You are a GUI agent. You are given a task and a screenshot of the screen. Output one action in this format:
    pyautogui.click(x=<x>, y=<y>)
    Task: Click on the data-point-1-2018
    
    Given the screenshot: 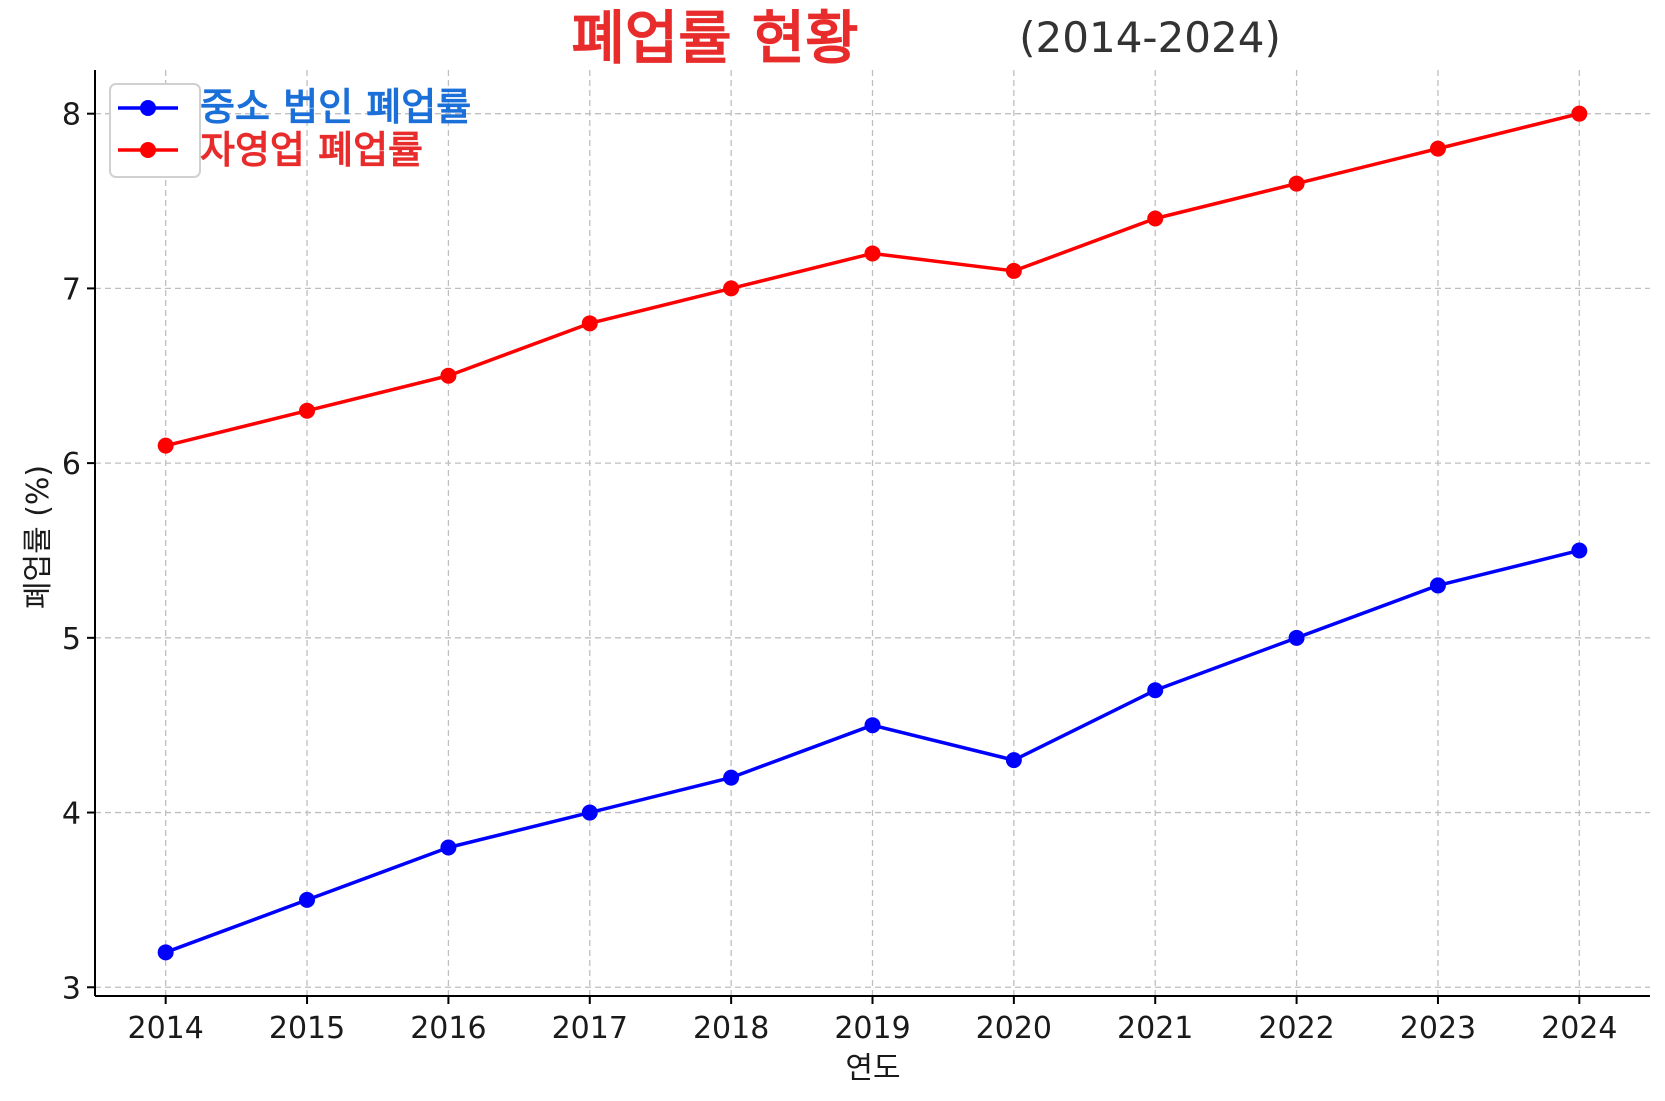 What is the action you would take?
    pyautogui.click(x=731, y=288)
    